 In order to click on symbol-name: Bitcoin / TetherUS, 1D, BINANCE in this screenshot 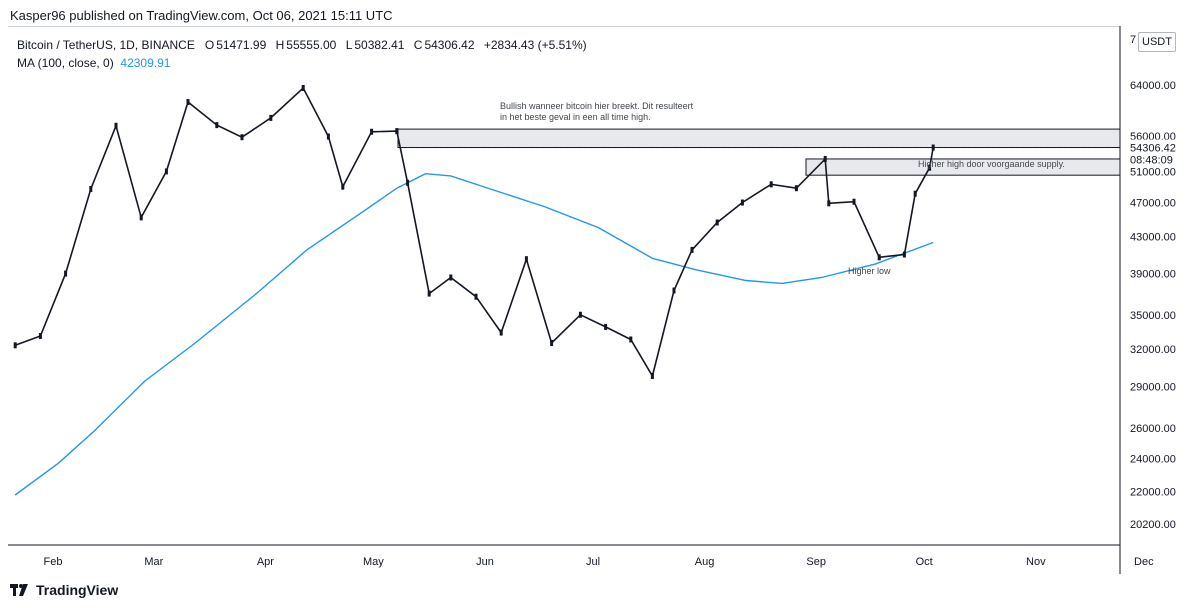, I will do `click(106, 45)`.